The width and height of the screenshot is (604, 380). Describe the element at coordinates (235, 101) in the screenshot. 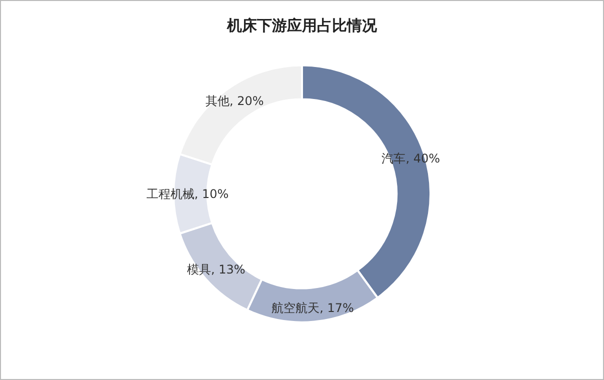

I see `slice-label: 其他, 20%` at that location.